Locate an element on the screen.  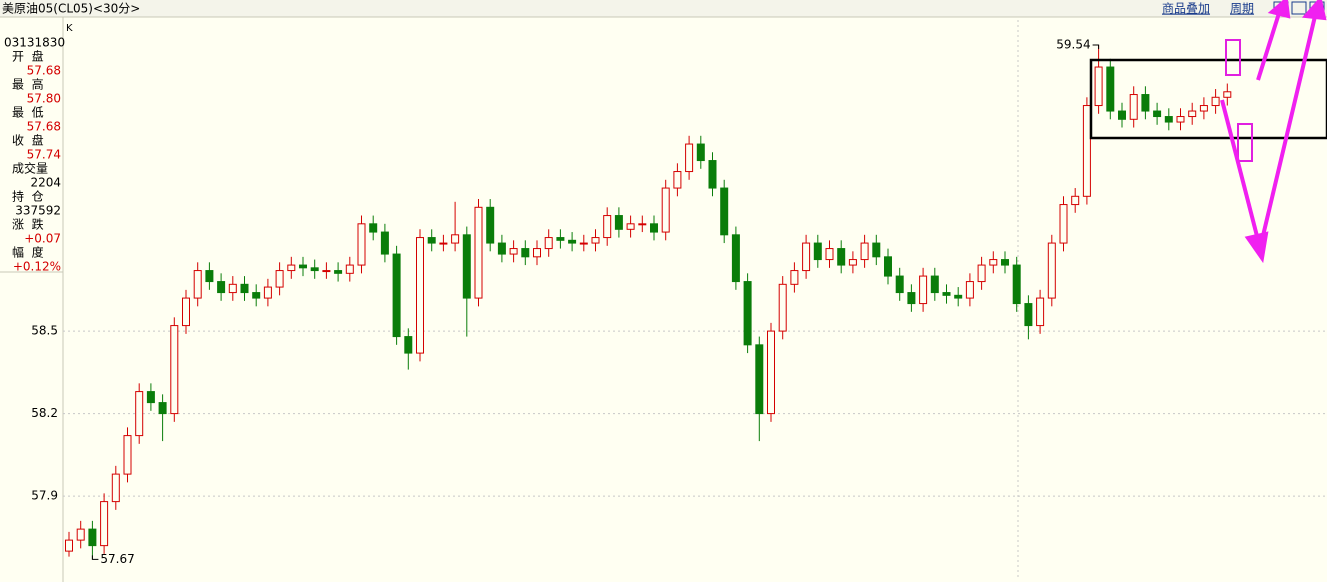
y-tick-label: 57.9 is located at coordinates (44, 496).